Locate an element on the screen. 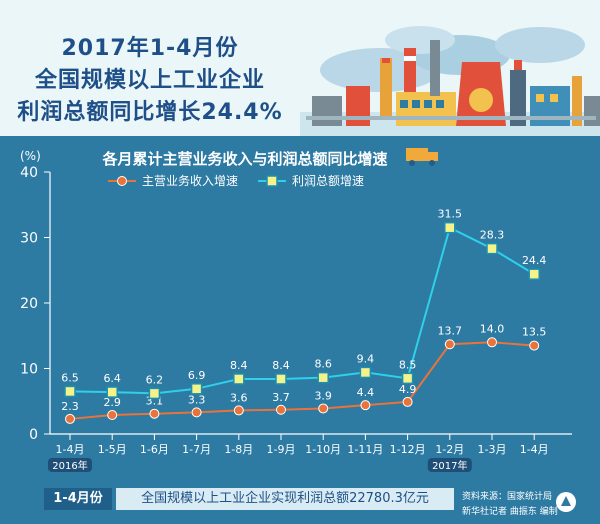  data-label: 6.9 is located at coordinates (197, 375).